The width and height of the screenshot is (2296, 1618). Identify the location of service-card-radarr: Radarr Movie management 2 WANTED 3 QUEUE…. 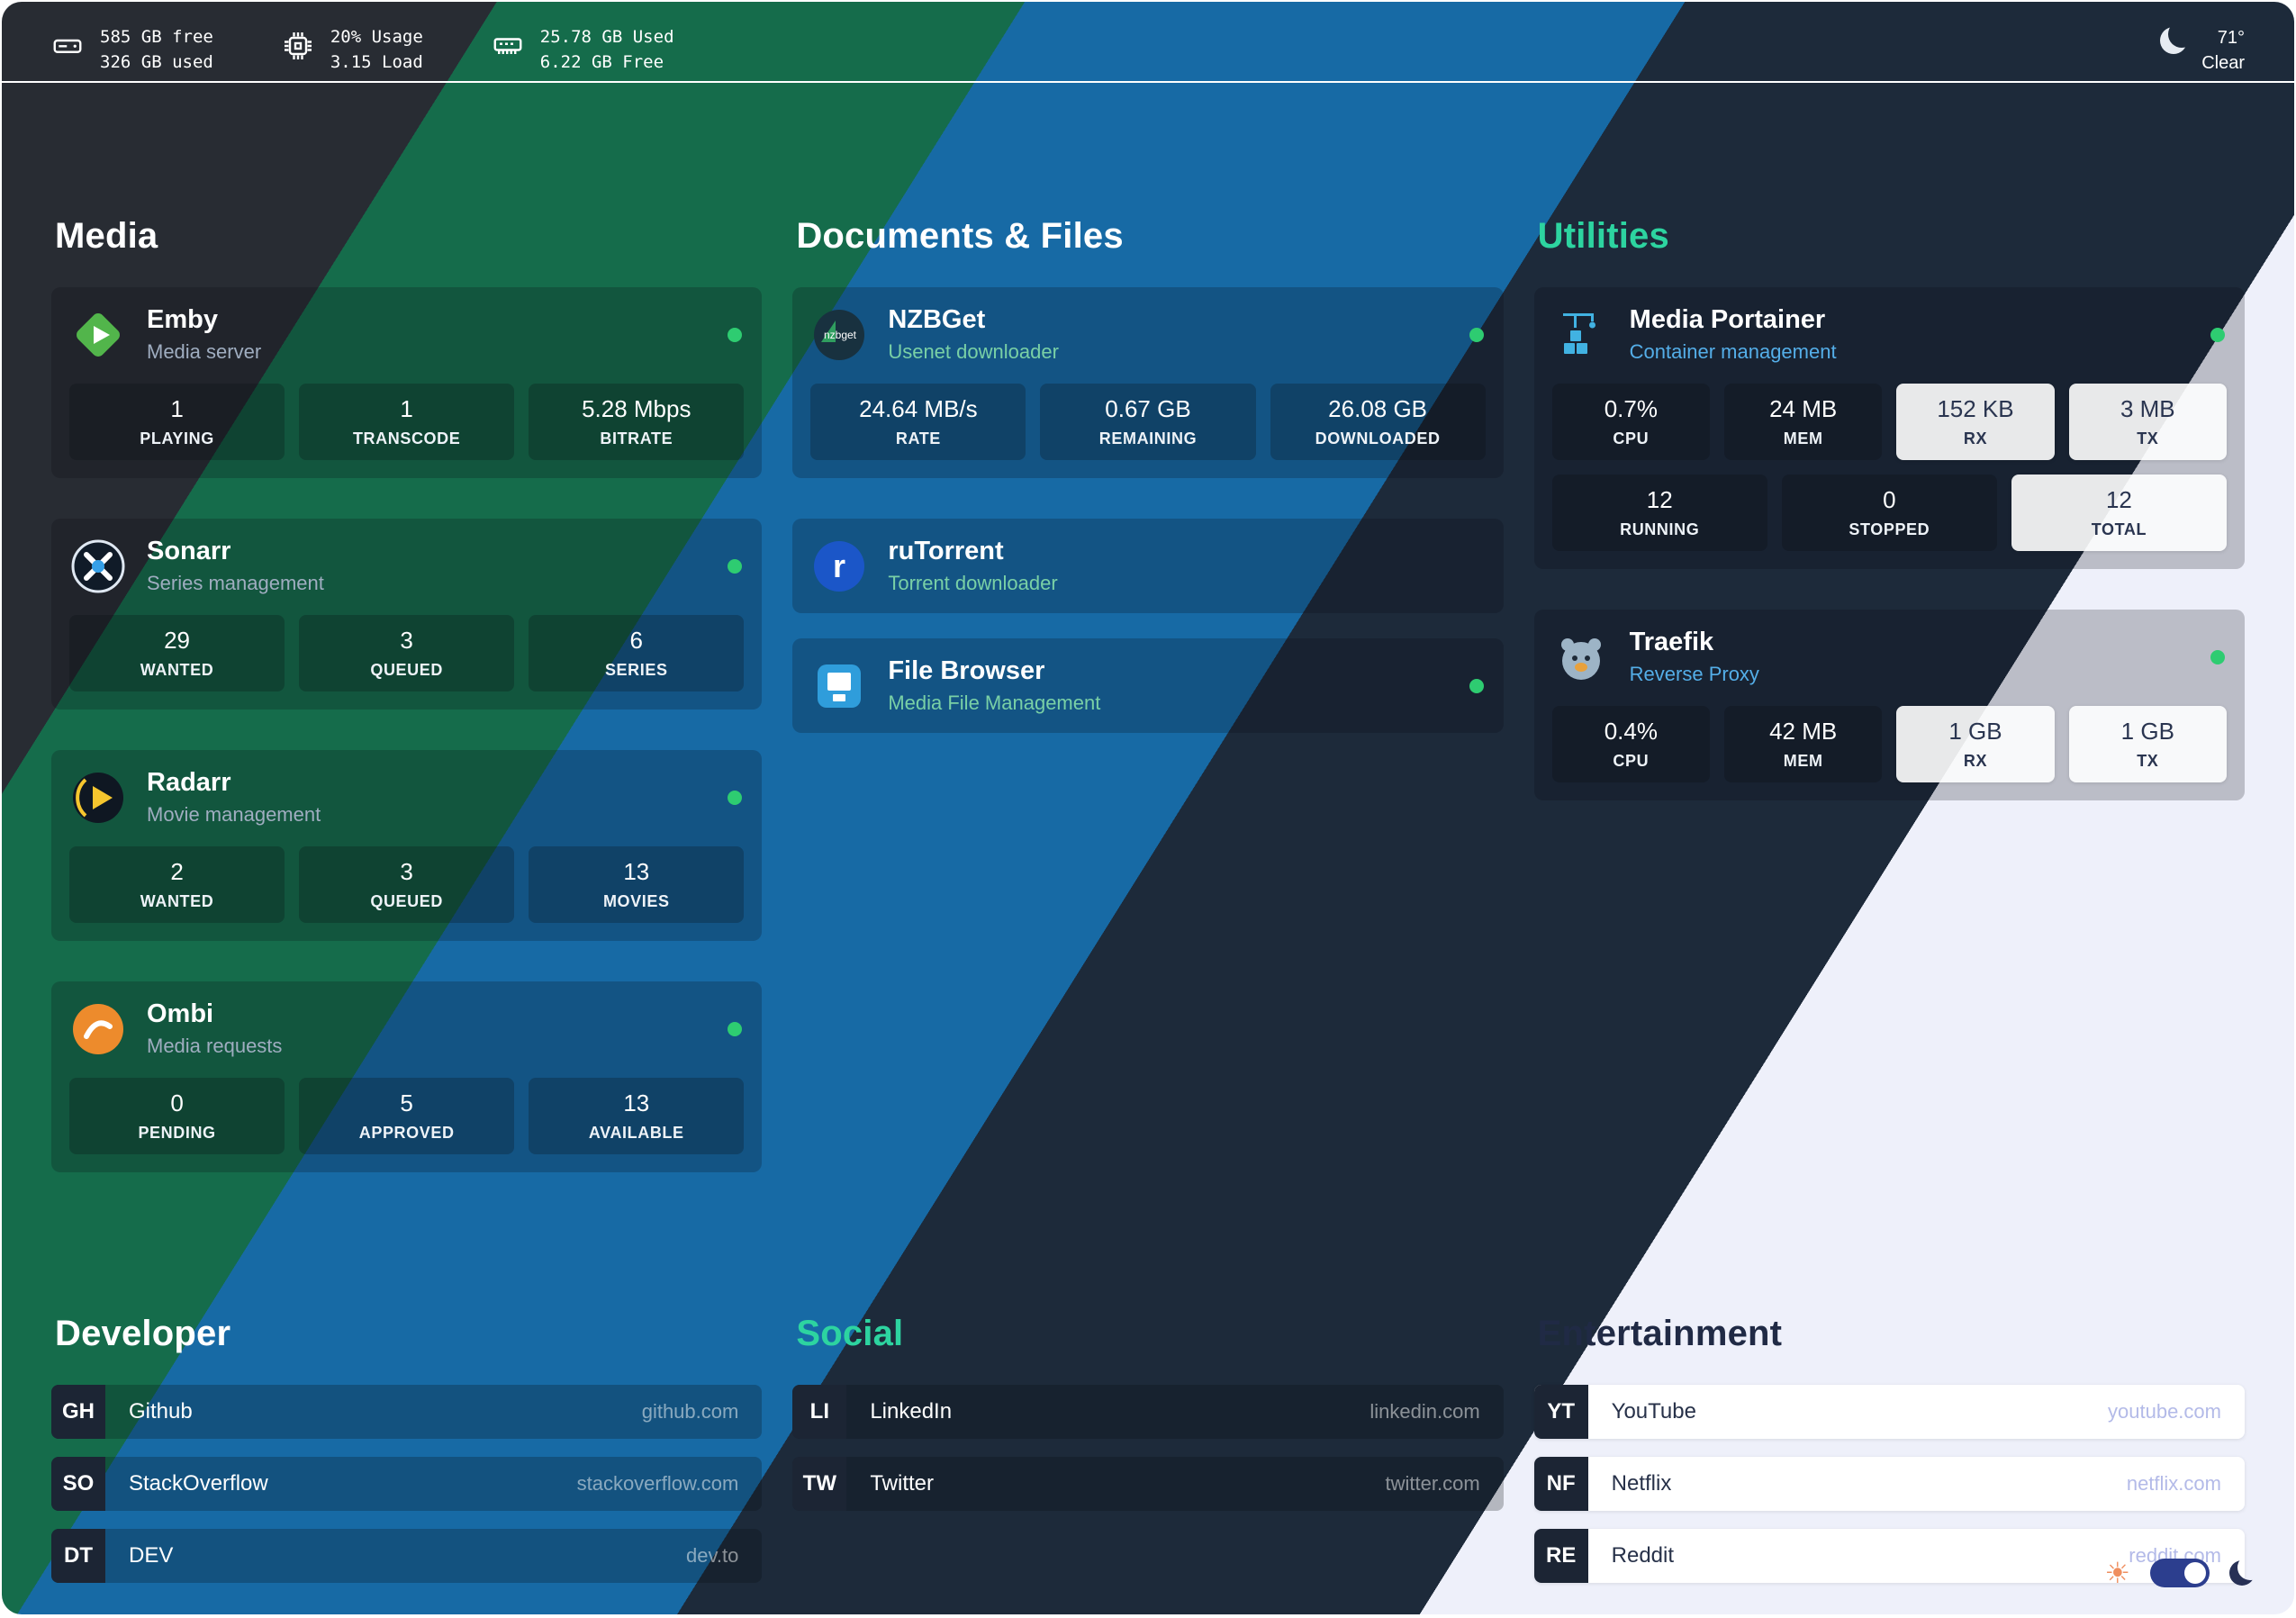
(407, 845).